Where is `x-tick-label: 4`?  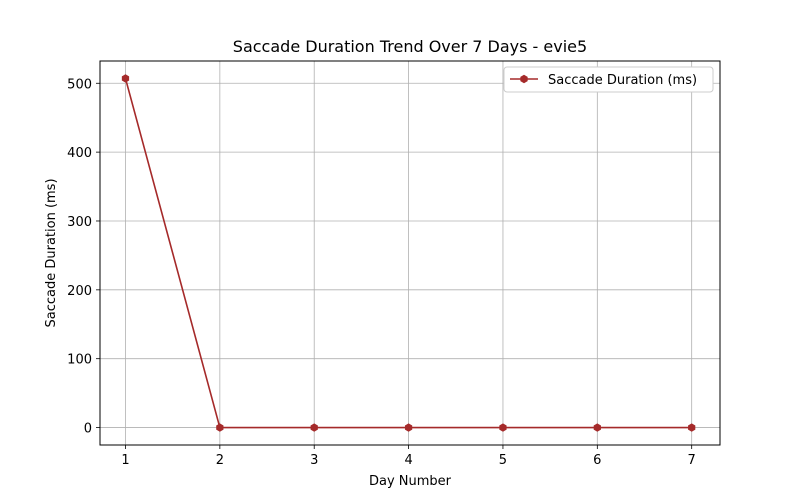 x-tick-label: 4 is located at coordinates (408, 460).